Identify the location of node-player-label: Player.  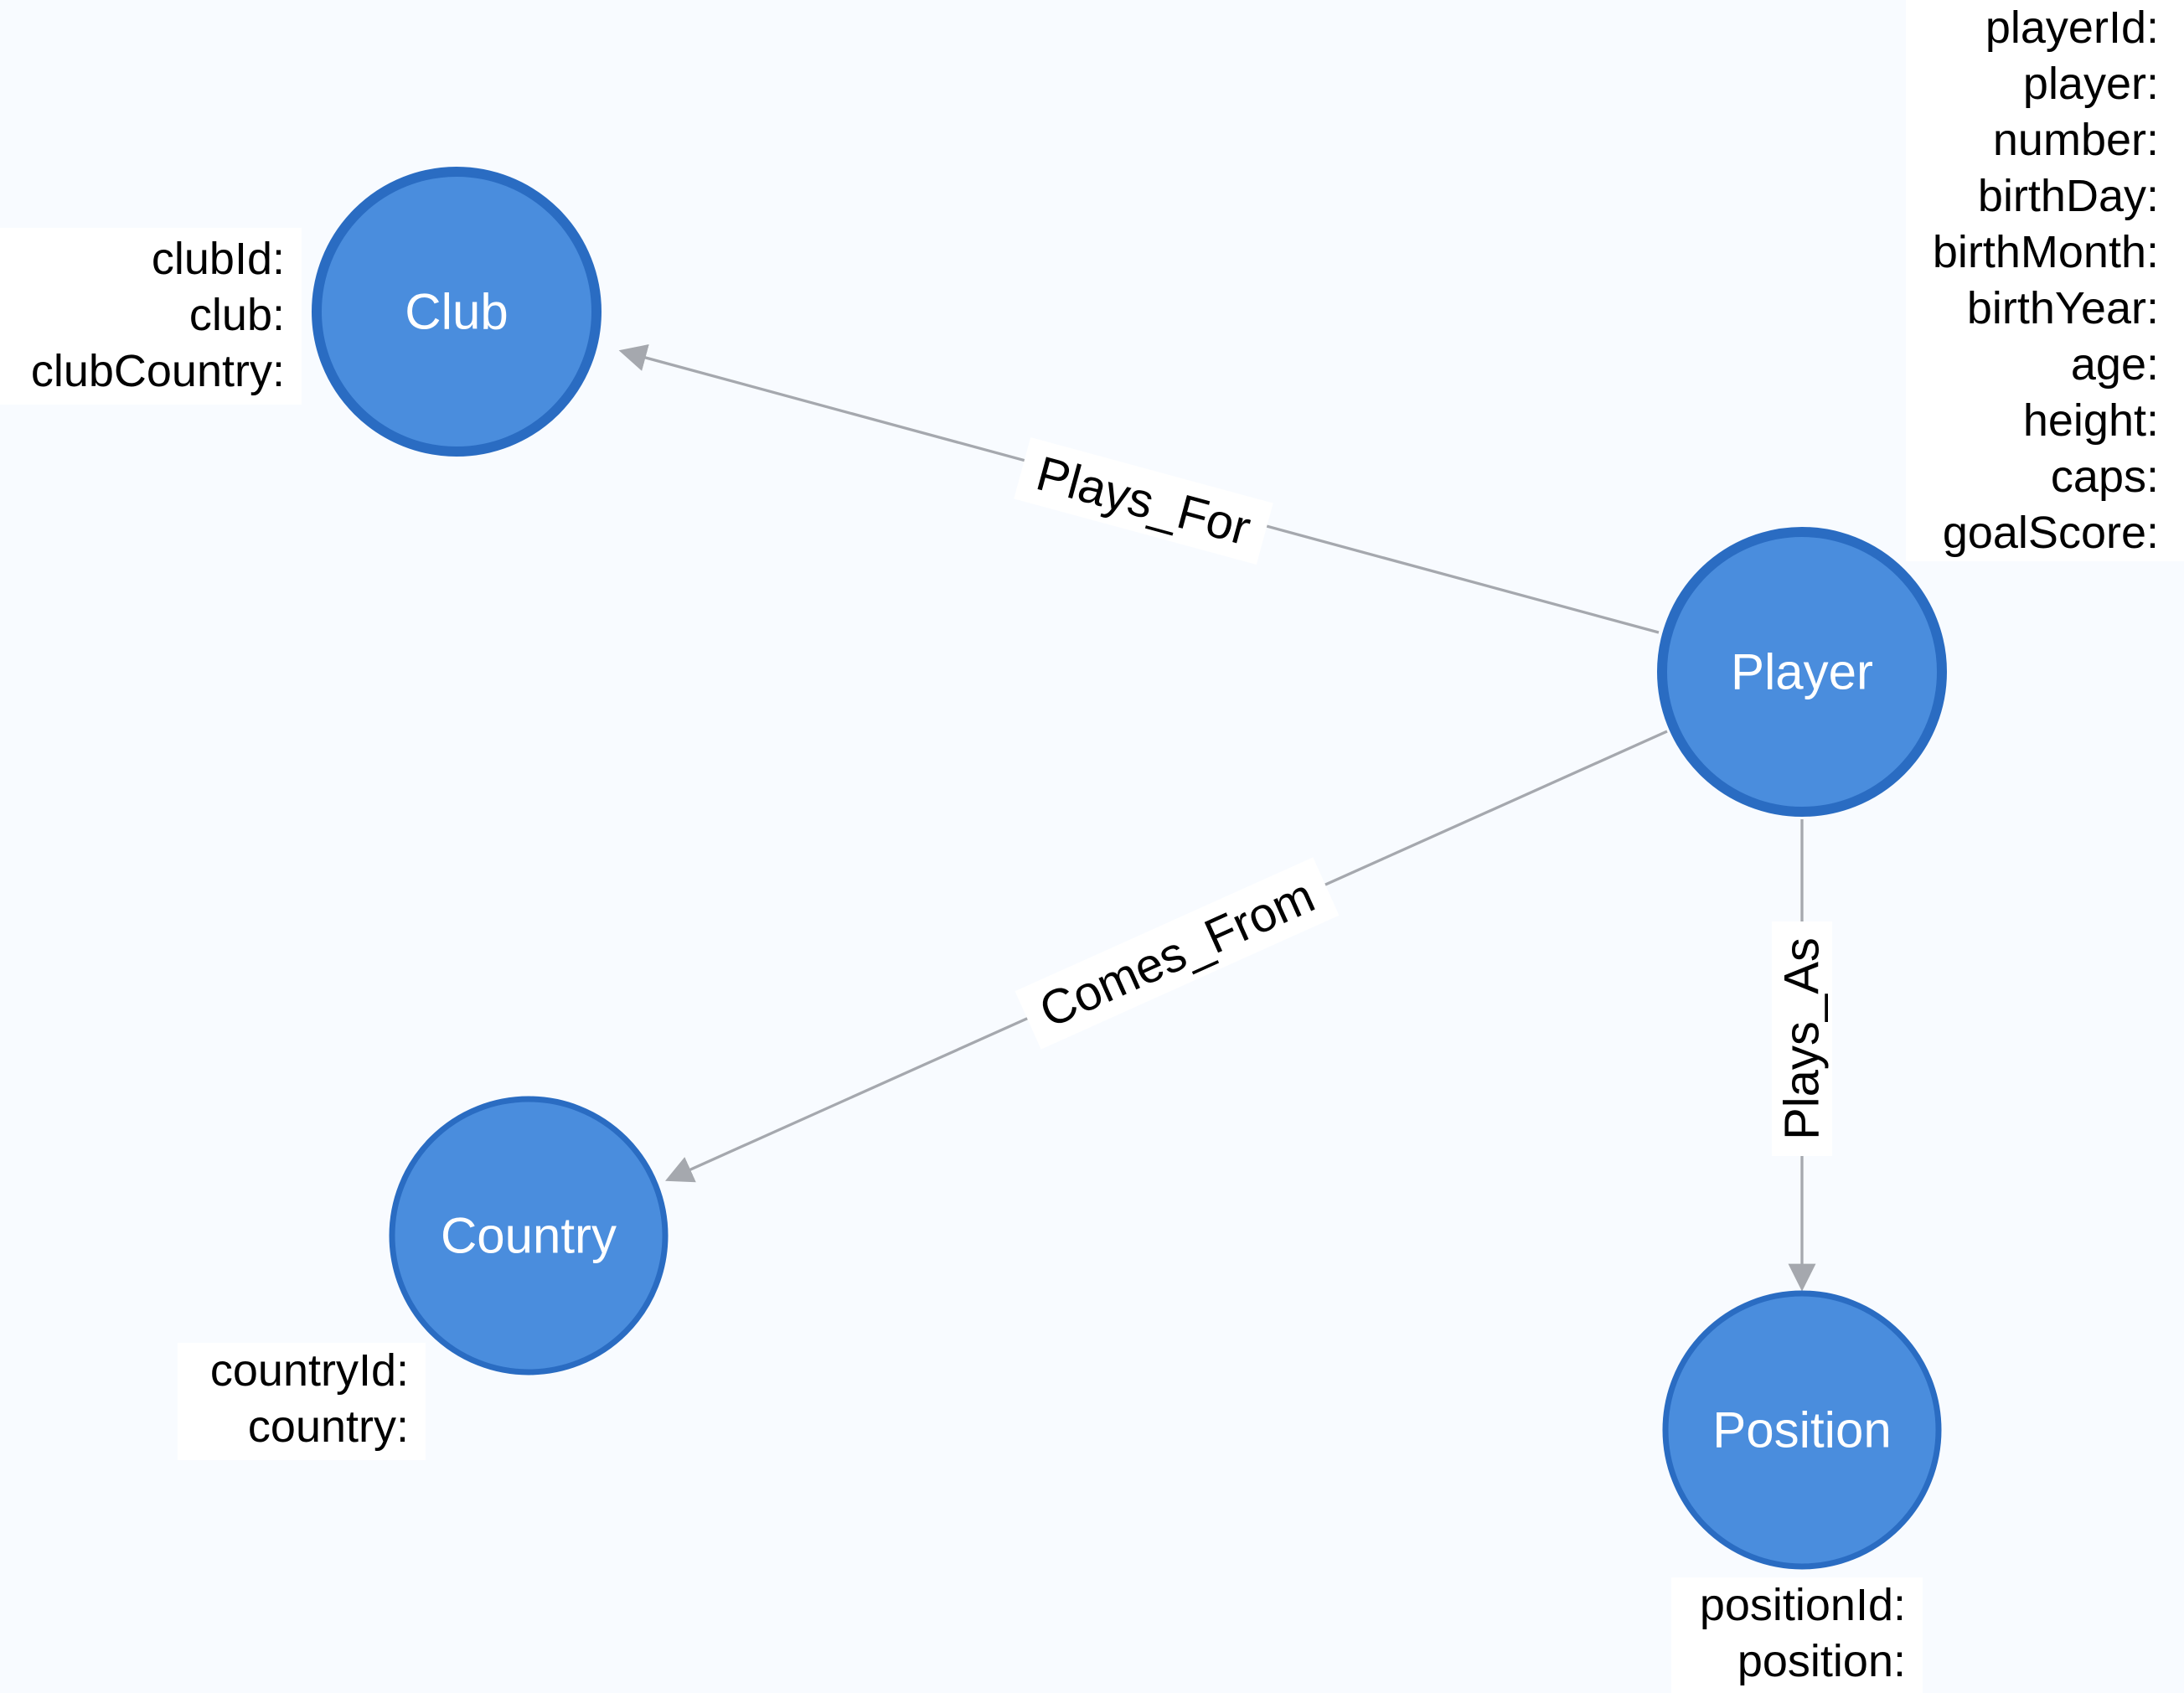
(1802, 672).